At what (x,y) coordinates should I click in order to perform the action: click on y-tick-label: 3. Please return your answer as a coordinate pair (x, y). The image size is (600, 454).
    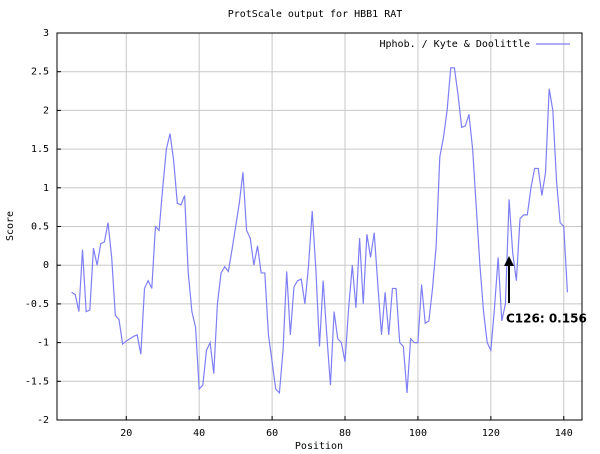
    Looking at the image, I should click on (46, 33).